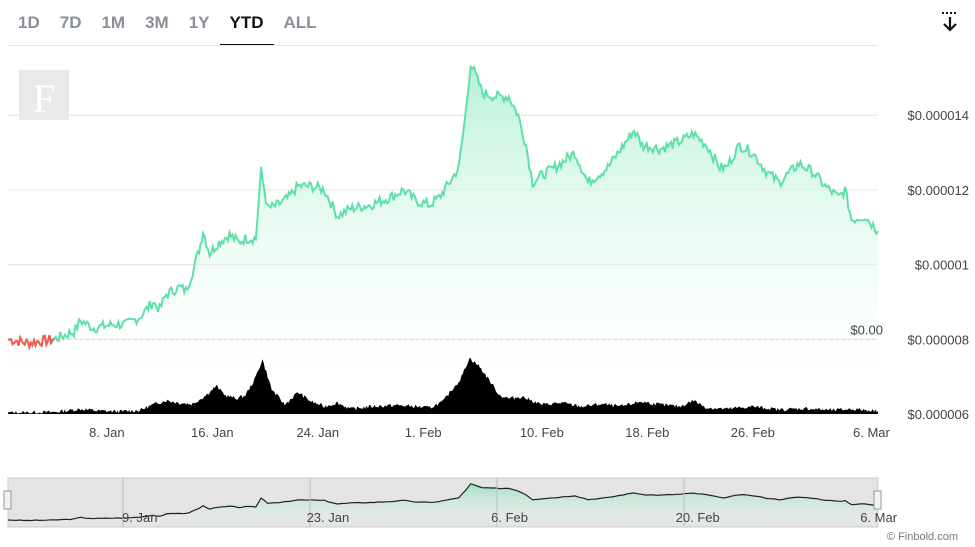  Describe the element at coordinates (317, 432) in the screenshot. I see `x-tick-label: 24. Jan` at that location.